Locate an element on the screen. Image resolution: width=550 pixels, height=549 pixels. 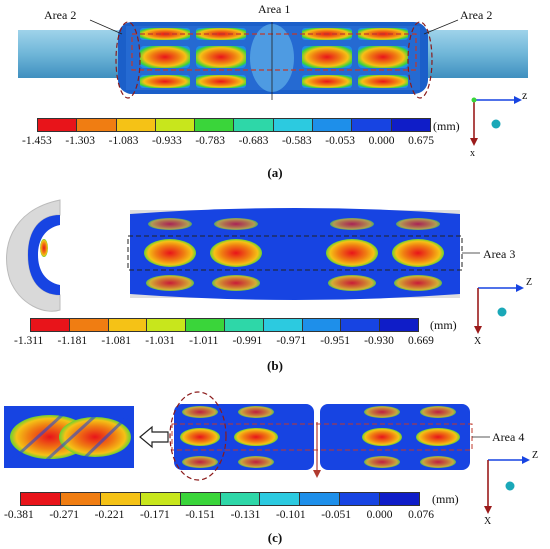
axis-x-label-b: X is located at coordinates (478, 341).